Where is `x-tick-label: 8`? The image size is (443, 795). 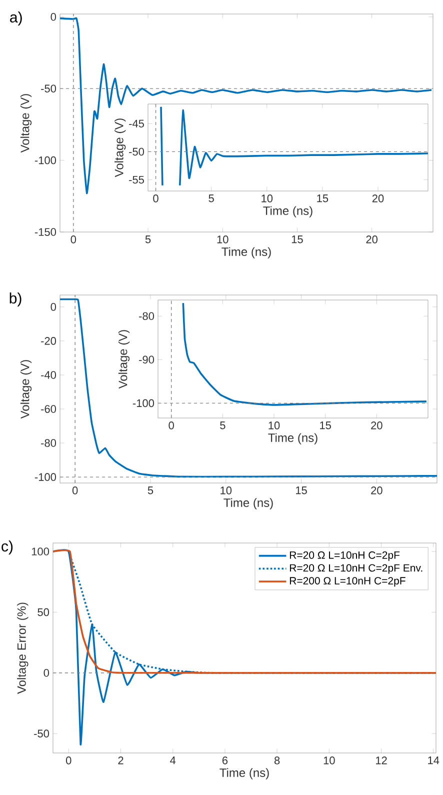 x-tick-label: 8 is located at coordinates (277, 760).